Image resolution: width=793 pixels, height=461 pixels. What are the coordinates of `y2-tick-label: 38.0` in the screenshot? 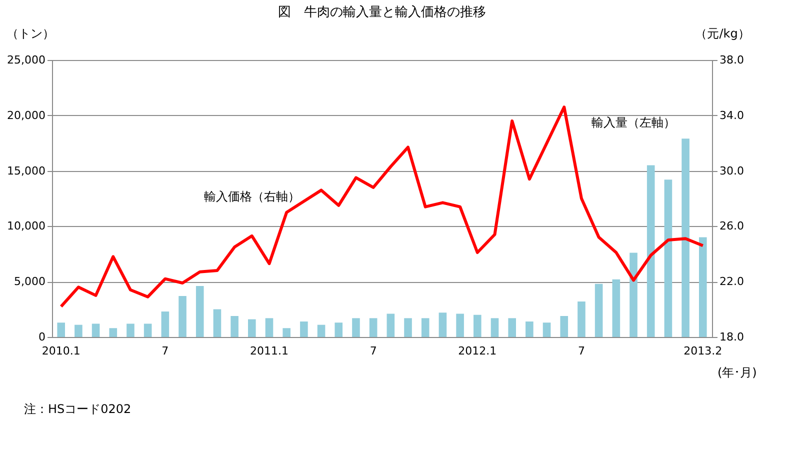 It's located at (732, 60).